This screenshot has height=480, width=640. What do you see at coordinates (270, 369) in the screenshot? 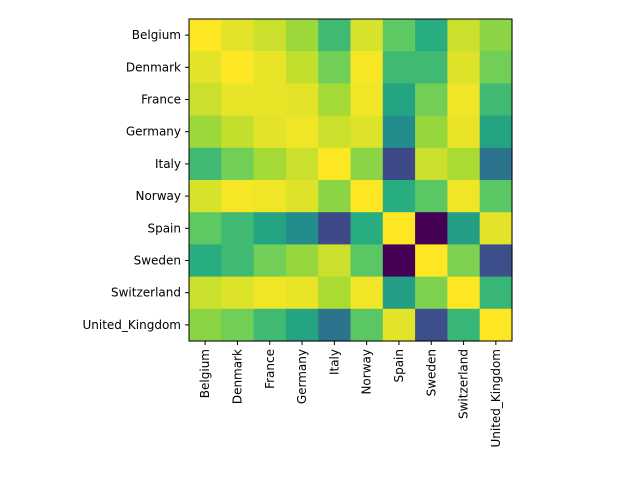
I see `x-tick-label: France` at bounding box center [270, 369].